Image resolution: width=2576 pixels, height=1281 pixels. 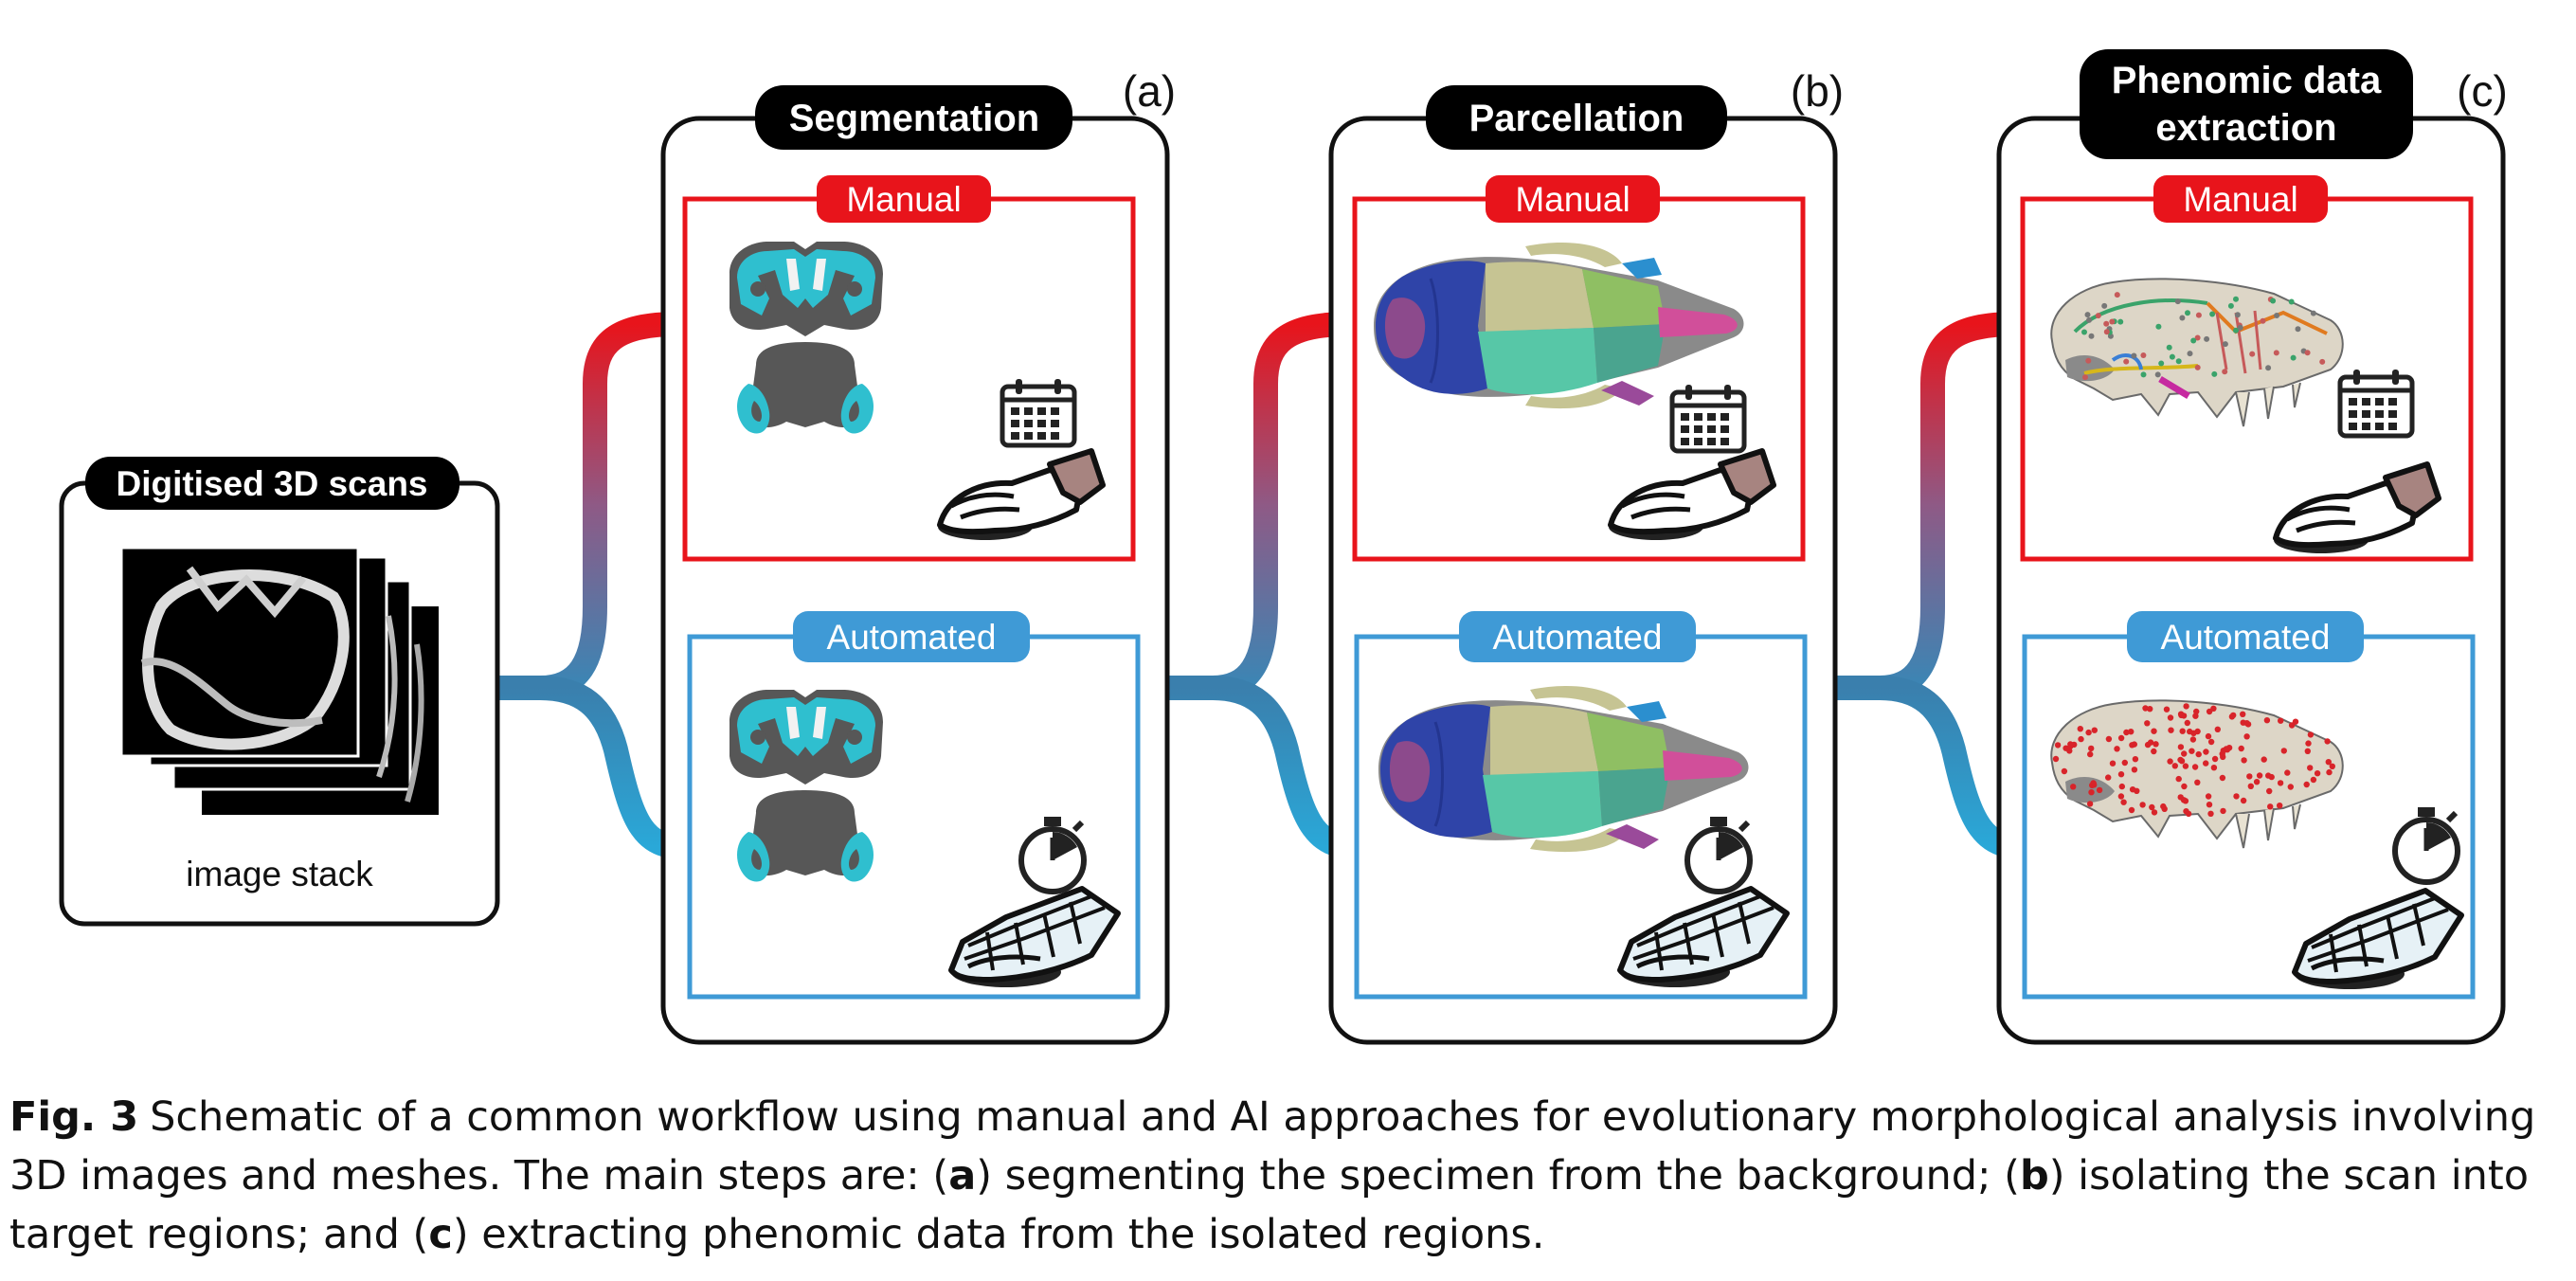 I want to click on phenomic-automated-label: Automated, so click(x=2246, y=637).